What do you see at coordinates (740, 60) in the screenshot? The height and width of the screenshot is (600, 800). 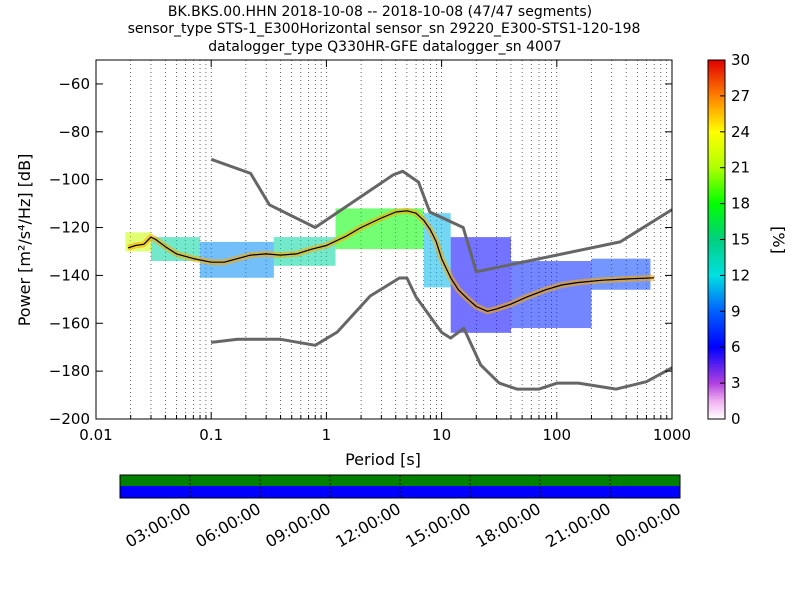 I see `colorbar-tick-label: 30` at bounding box center [740, 60].